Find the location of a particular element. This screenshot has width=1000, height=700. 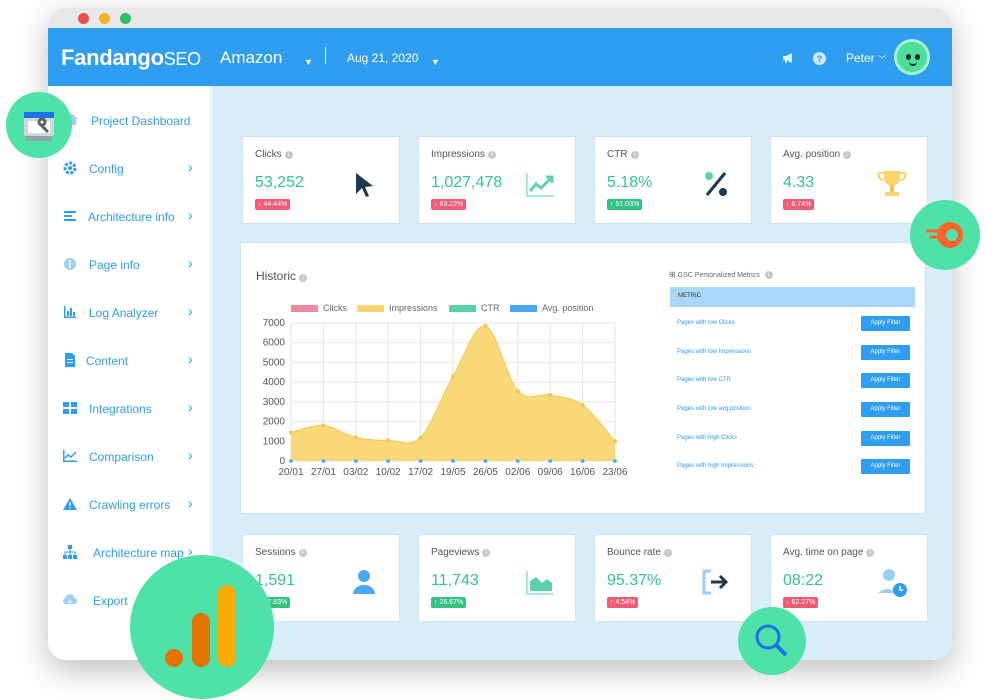

sidebar-item-label: Crawling errors is located at coordinates (130, 505).